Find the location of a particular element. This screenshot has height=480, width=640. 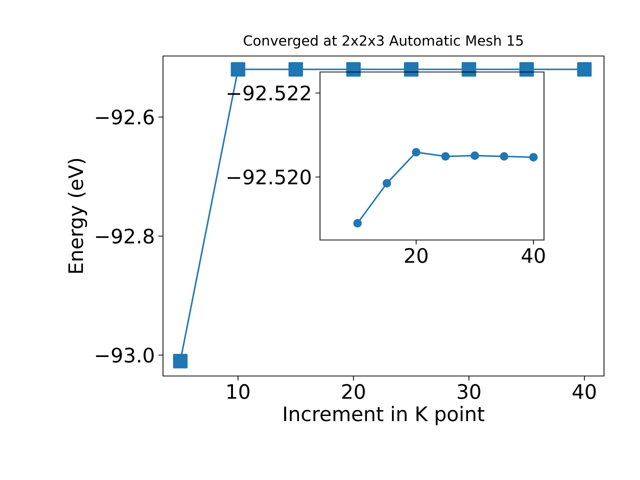

y-tick-label: −92.520 is located at coordinates (269, 177).